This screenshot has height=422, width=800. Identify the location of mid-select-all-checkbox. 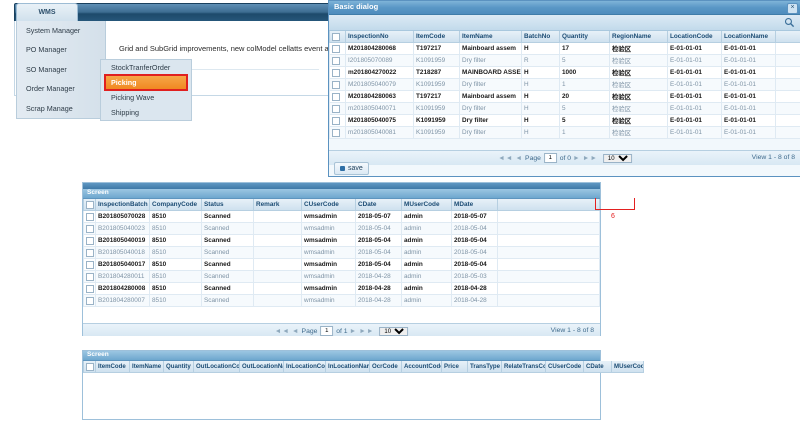
(90, 204).